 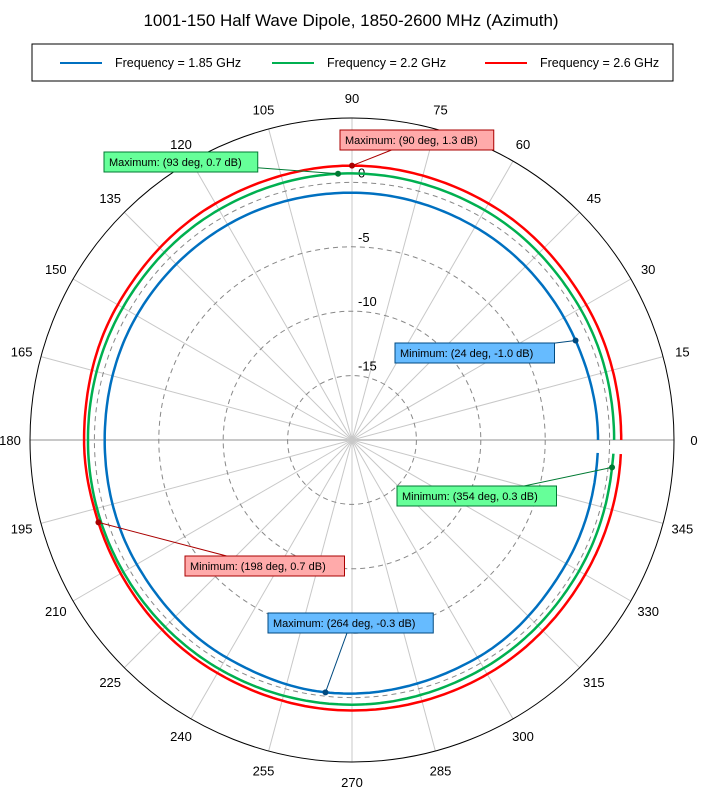 What do you see at coordinates (411, 141) in the screenshot?
I see `annotation-label: Maximum: (90 deg, 1.3 dB)` at bounding box center [411, 141].